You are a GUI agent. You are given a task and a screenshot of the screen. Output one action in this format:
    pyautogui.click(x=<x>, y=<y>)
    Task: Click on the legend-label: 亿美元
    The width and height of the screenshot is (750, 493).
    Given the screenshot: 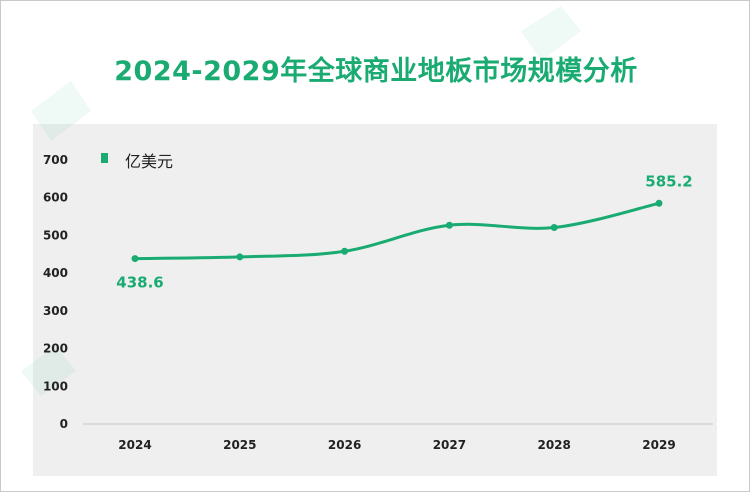 What is the action you would take?
    pyautogui.click(x=149, y=162)
    